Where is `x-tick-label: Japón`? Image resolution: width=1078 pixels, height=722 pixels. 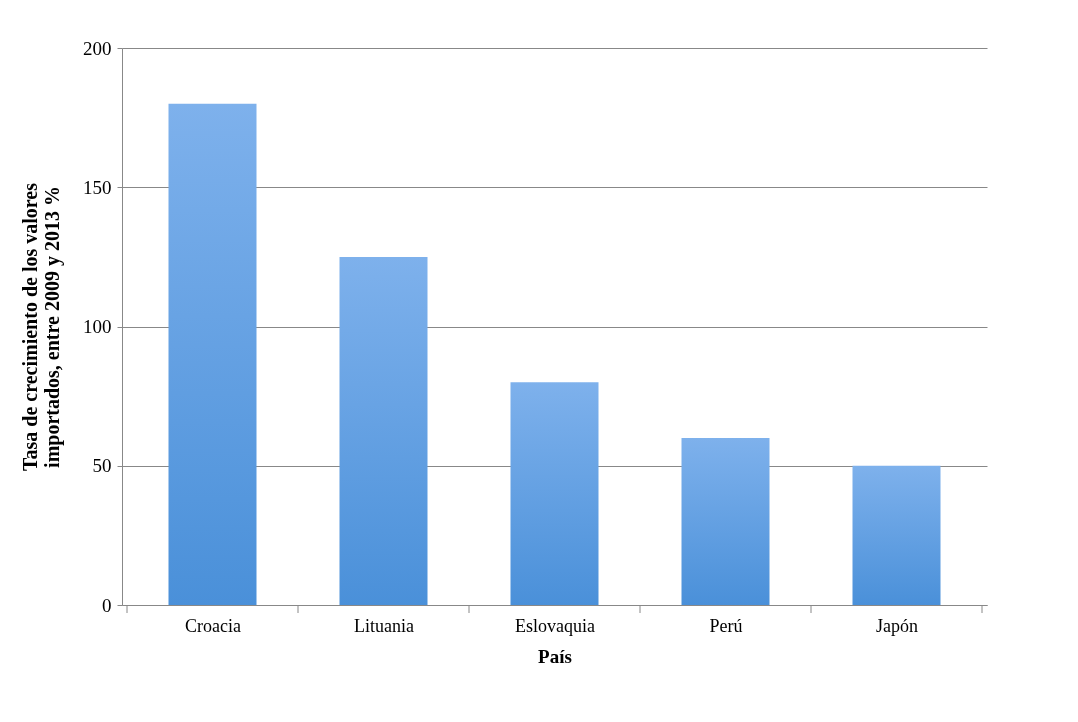 x-tick-label: Japón is located at coordinates (897, 625).